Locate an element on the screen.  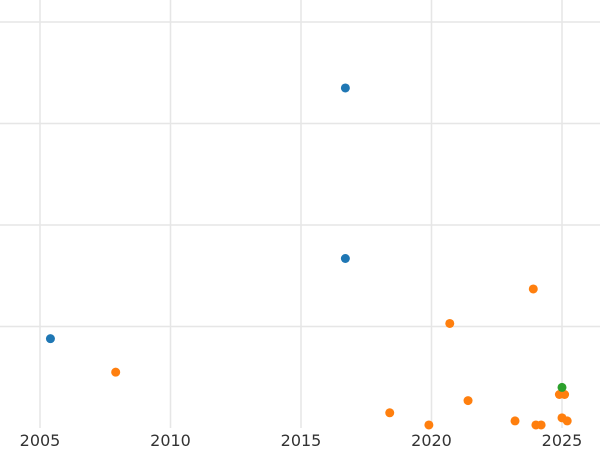
x-tick-label: 2015 is located at coordinates (301, 440).